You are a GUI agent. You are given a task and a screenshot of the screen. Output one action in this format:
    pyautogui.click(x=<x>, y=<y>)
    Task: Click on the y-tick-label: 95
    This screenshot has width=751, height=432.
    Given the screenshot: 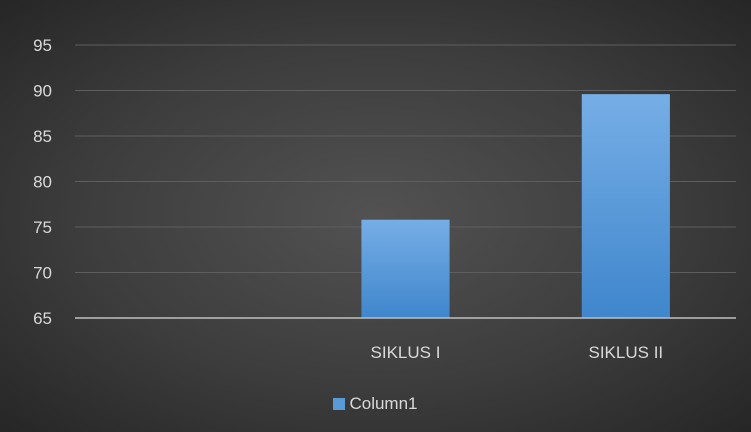 What is the action you would take?
    pyautogui.click(x=42, y=45)
    